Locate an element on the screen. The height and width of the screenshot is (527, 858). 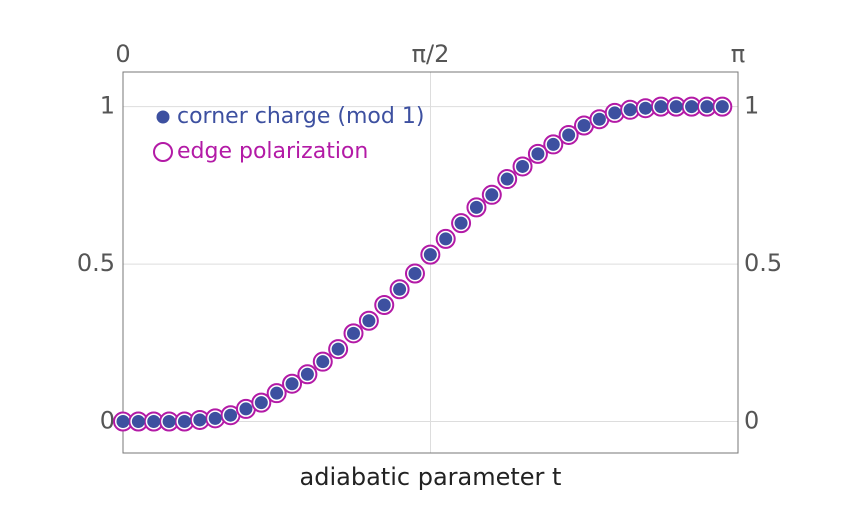
y-tick-label: 0 is located at coordinates (107, 421).